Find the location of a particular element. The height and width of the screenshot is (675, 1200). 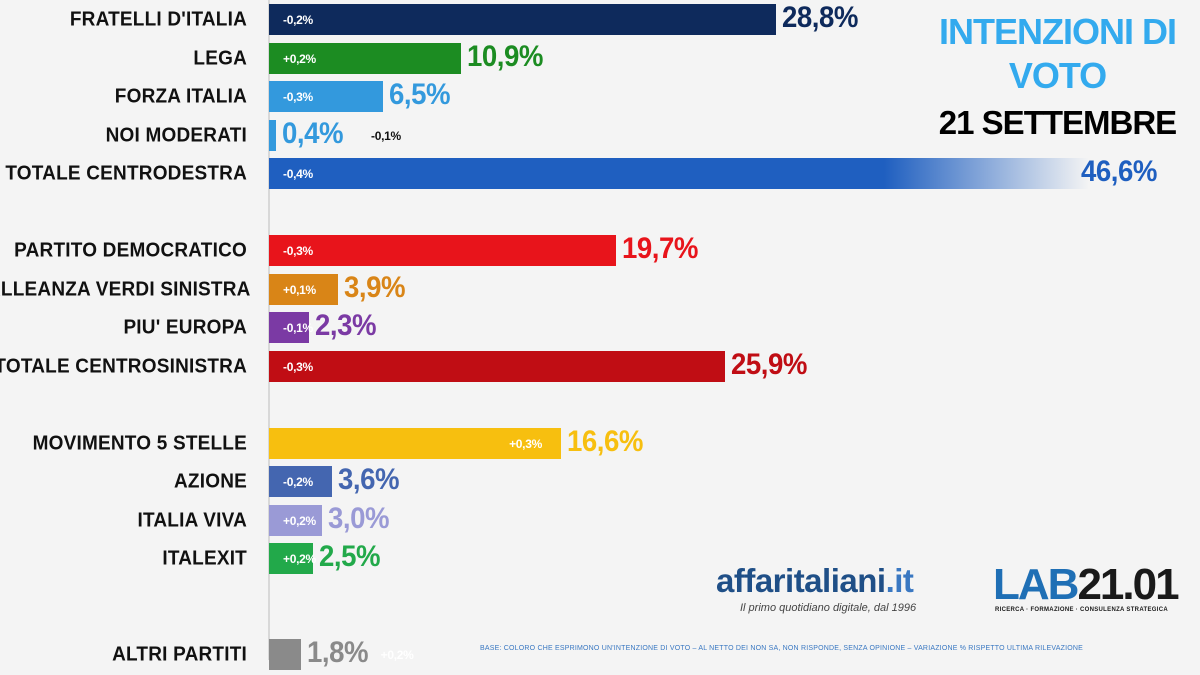

category-label: MOVIMENTO 5 STELLE is located at coordinates (139, 443).